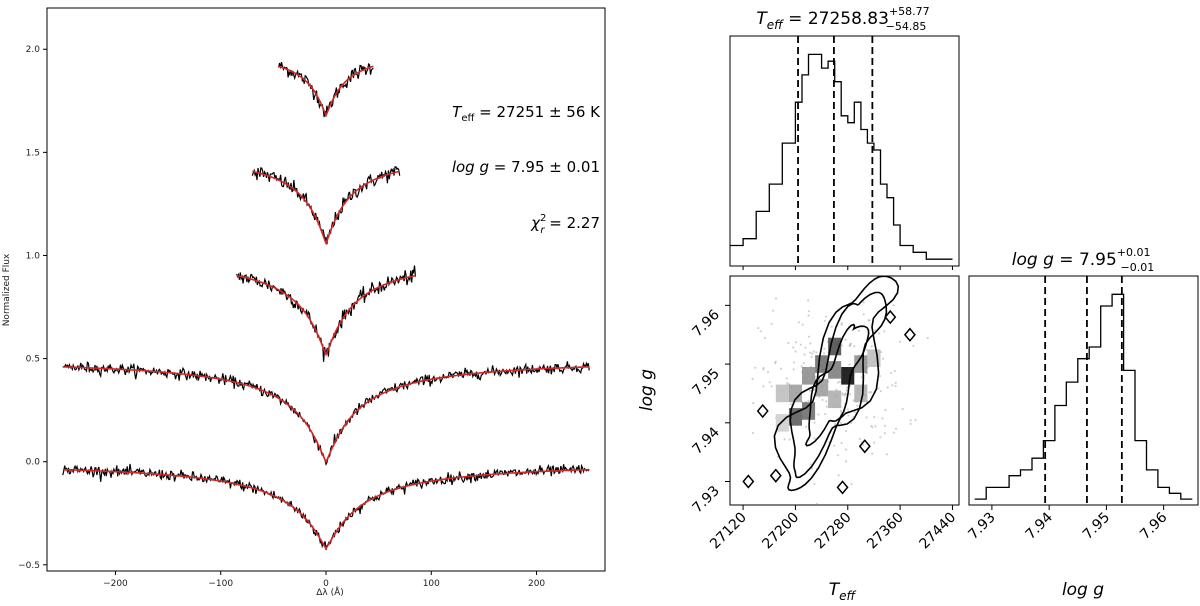 Image resolution: width=1200 pixels, height=606 pixels. What do you see at coordinates (728, 531) in the screenshot?
I see `density-x-tick-label: 27120` at bounding box center [728, 531].